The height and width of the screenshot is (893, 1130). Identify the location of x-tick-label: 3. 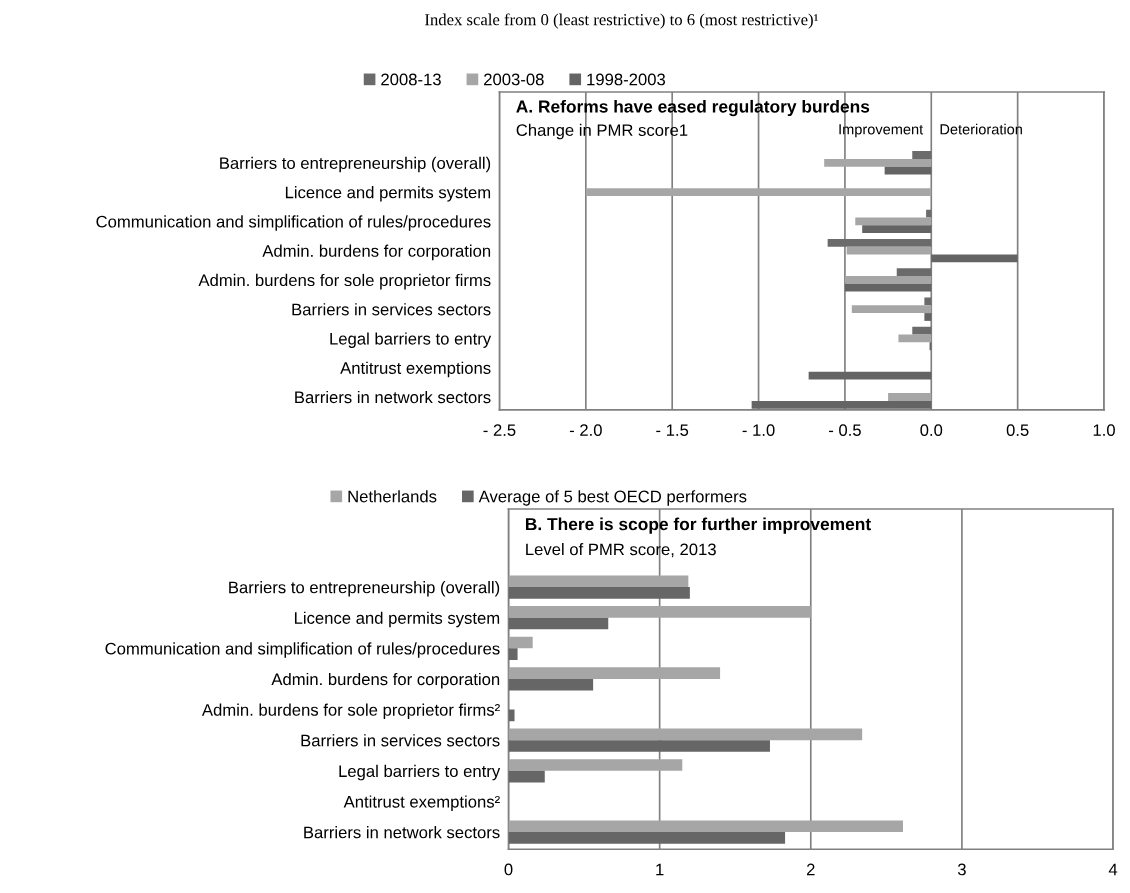
(961, 869).